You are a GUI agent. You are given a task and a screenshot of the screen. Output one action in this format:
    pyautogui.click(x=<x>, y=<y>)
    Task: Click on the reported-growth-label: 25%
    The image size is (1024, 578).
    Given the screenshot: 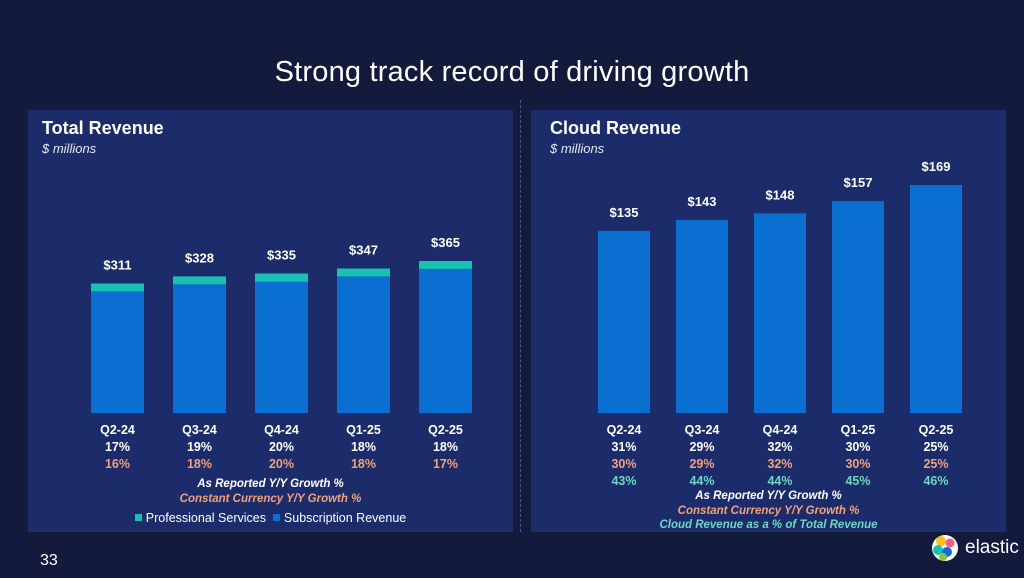 What is the action you would take?
    pyautogui.click(x=935, y=447)
    